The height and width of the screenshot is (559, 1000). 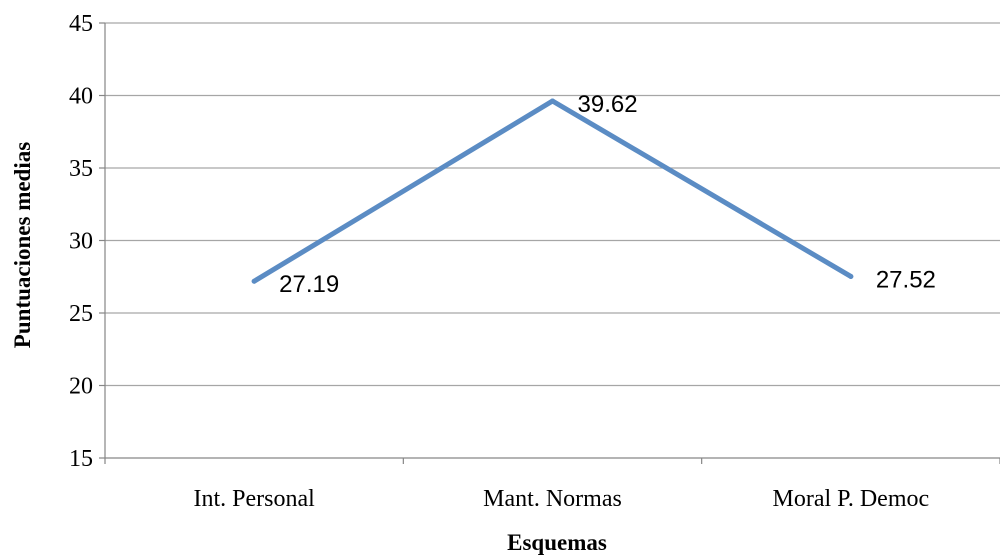 What do you see at coordinates (557, 542) in the screenshot?
I see `x-axis-title: Esquemas` at bounding box center [557, 542].